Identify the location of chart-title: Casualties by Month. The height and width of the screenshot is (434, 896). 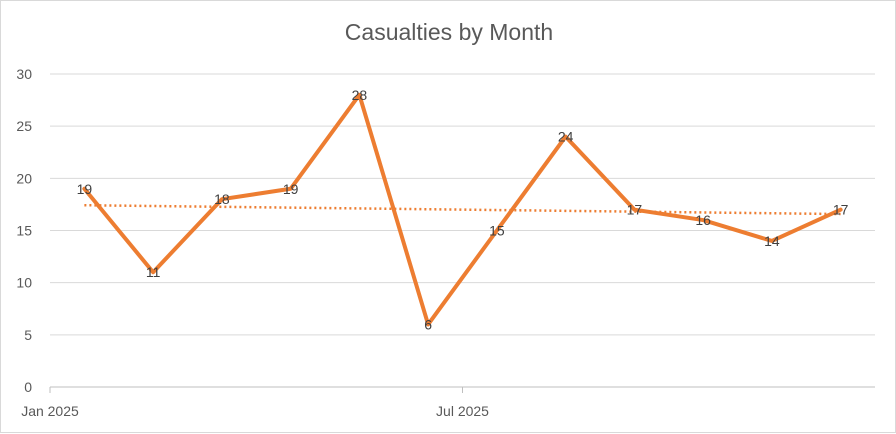
(449, 32).